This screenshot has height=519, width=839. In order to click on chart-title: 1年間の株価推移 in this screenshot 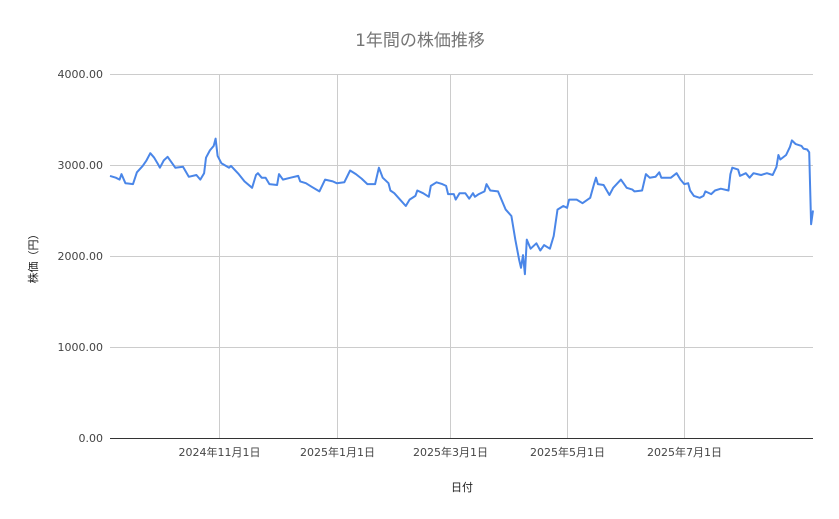, I will do `click(420, 41)`.